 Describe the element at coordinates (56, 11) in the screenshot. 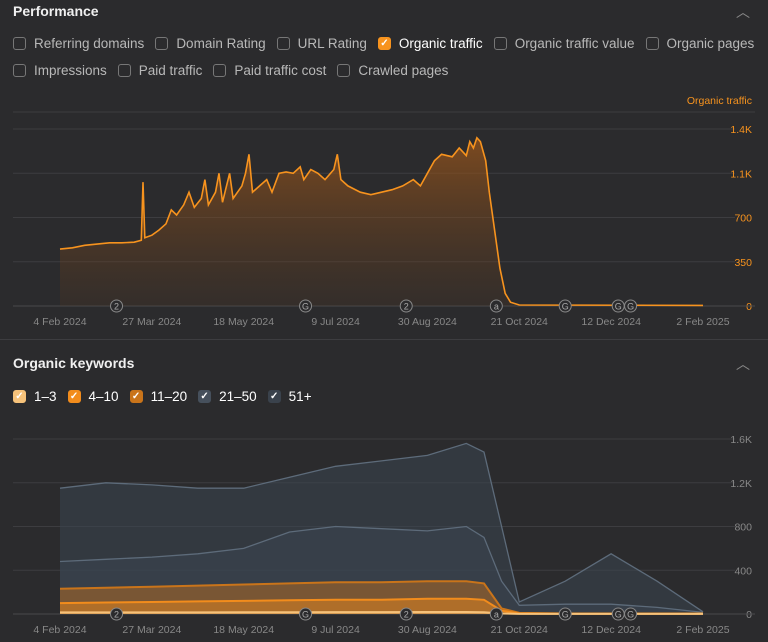

I see `performance-title: Performance` at that location.